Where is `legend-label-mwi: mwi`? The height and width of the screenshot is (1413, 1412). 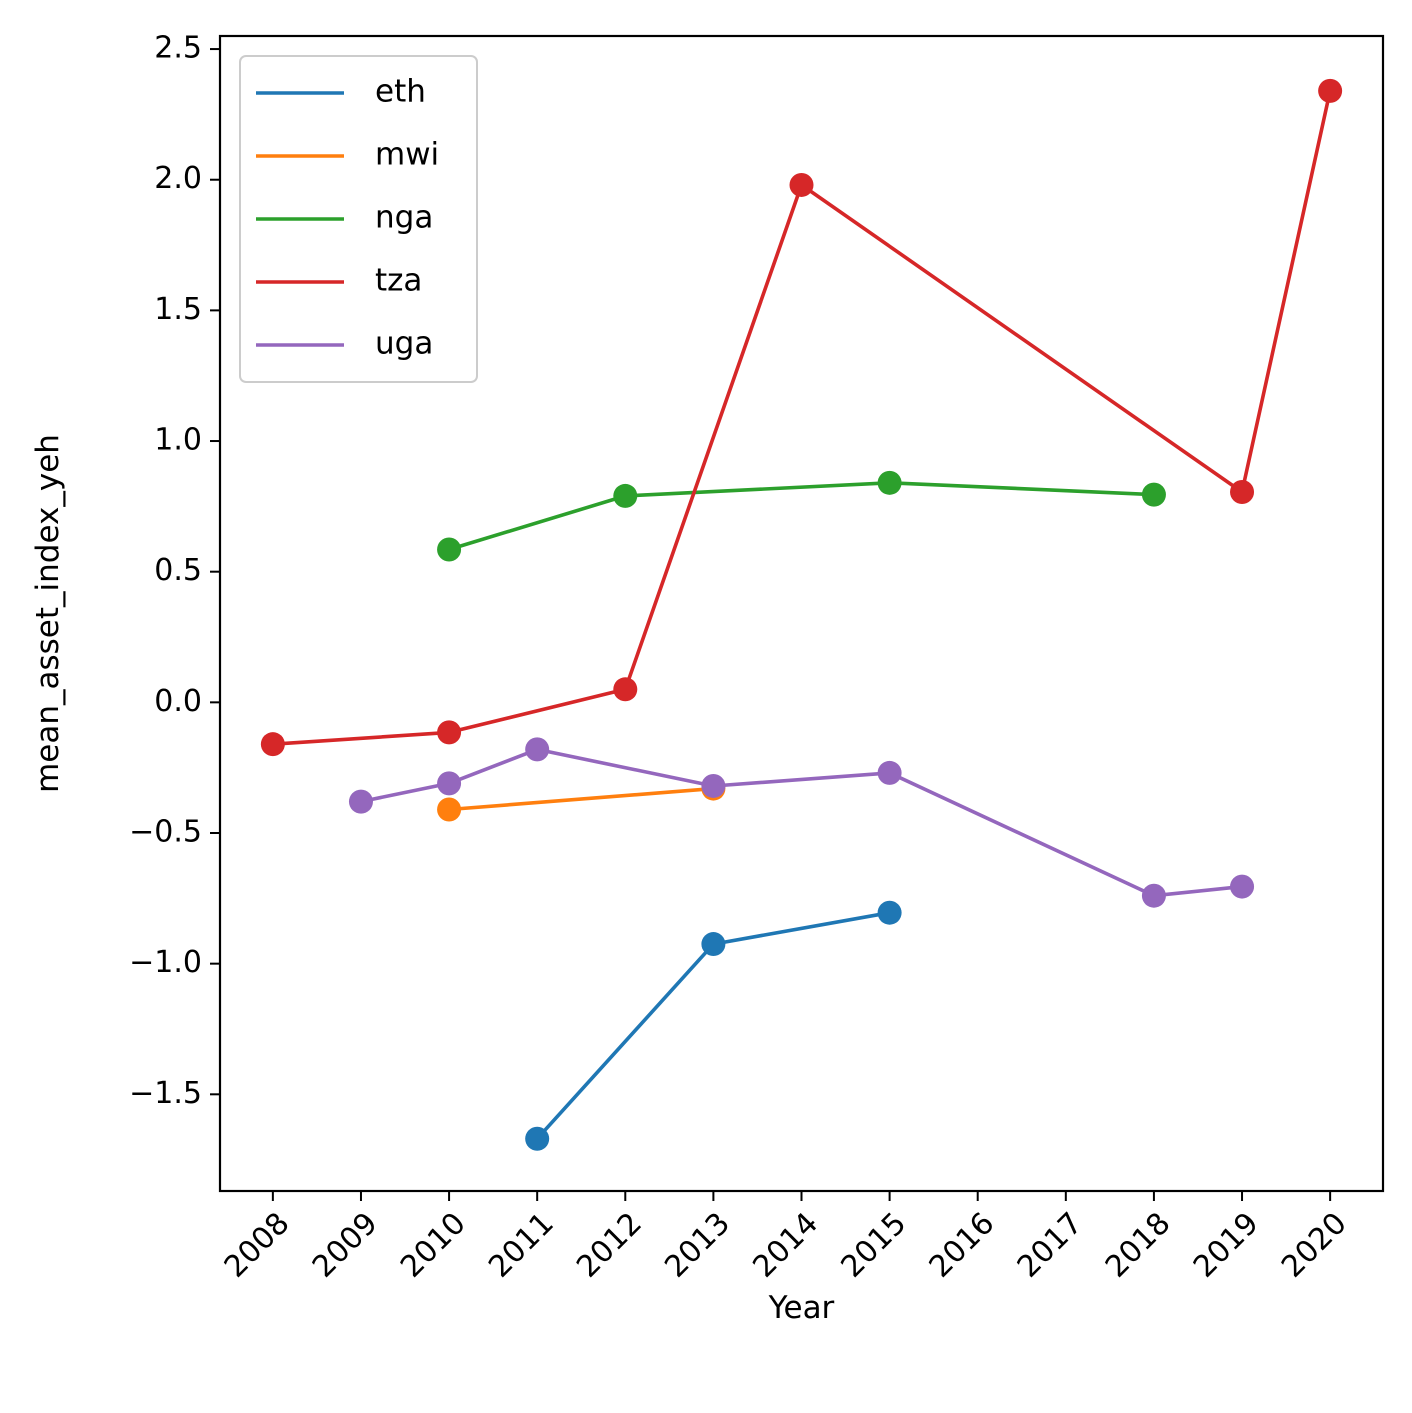 legend-label-mwi: mwi is located at coordinates (407, 155).